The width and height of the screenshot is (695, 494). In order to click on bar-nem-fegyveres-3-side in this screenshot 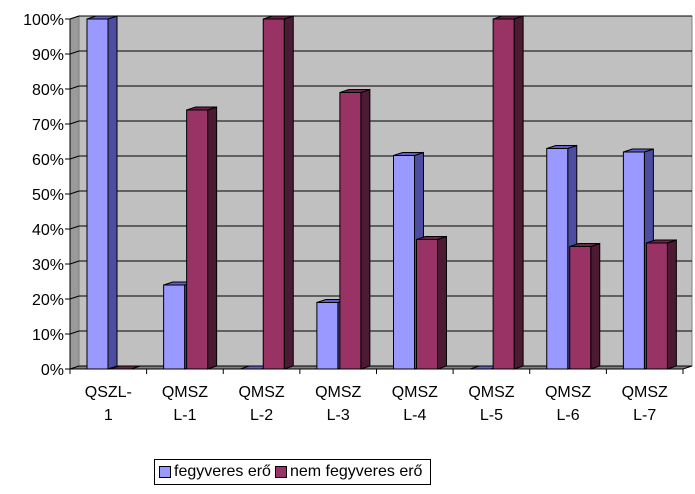, I will do `click(288, 192)`.